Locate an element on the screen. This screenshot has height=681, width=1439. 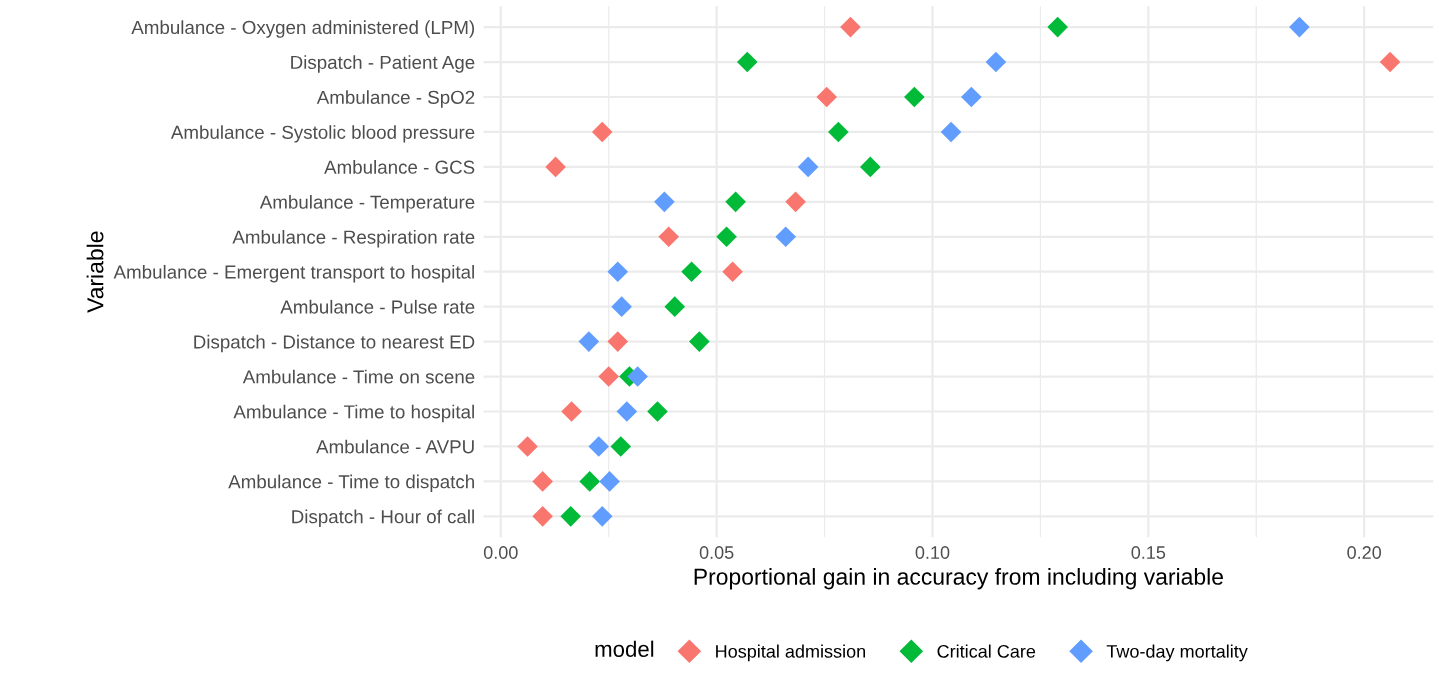
y-tick-label: Ambulance - GCS is located at coordinates (399, 167).